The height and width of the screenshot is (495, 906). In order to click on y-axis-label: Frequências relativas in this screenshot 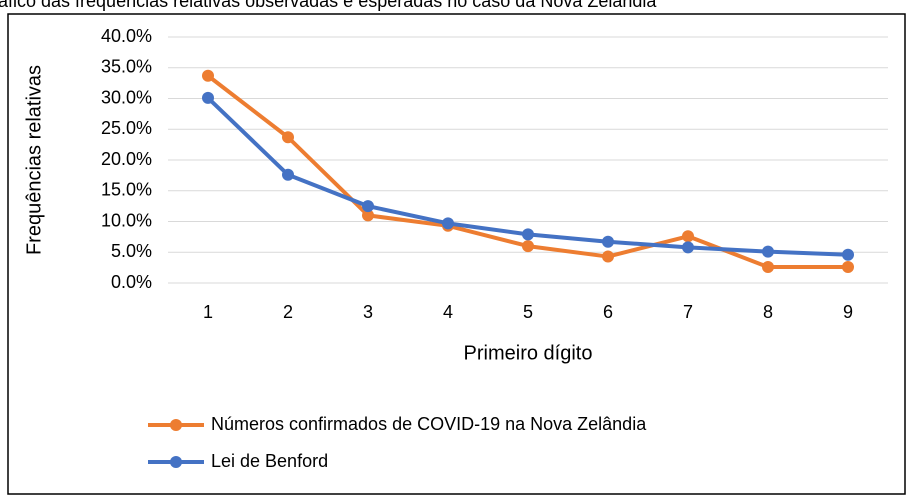, I will do `click(34, 160)`.